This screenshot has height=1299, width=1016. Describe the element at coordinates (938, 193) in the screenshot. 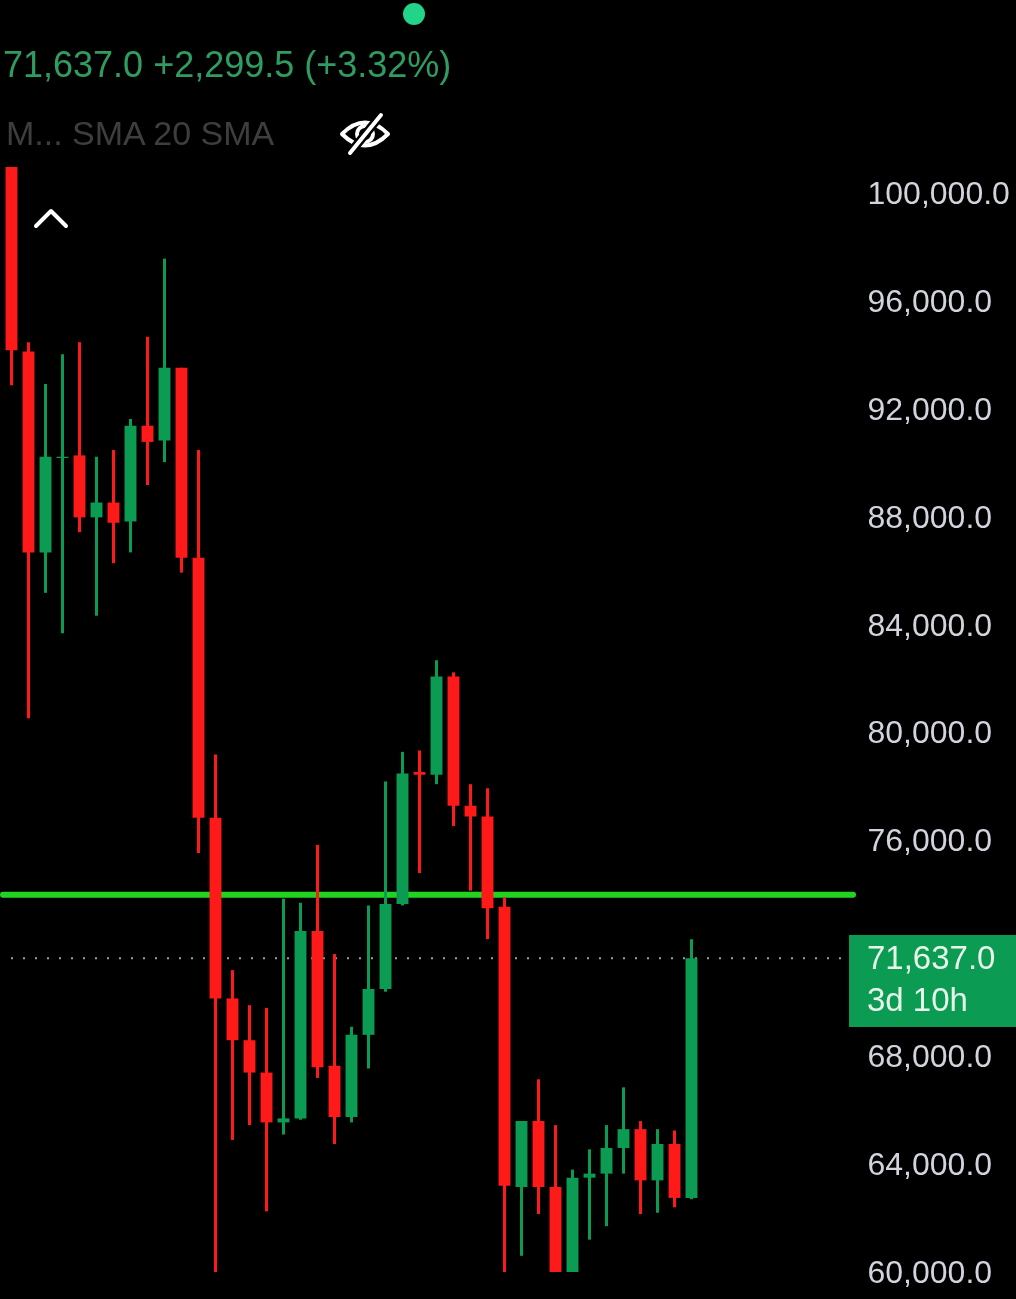

I see `y-tick-label: 100,000.0` at that location.